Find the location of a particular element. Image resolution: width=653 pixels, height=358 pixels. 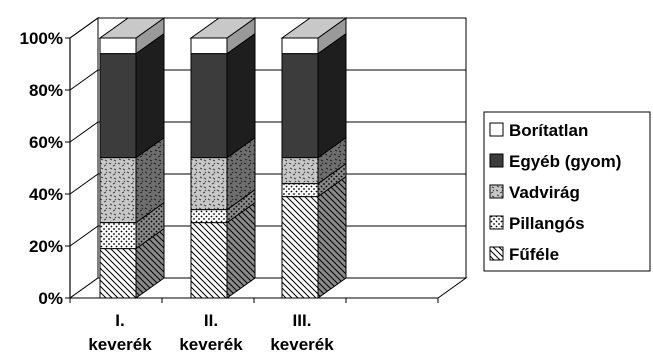

category-label: III. is located at coordinates (302, 320).